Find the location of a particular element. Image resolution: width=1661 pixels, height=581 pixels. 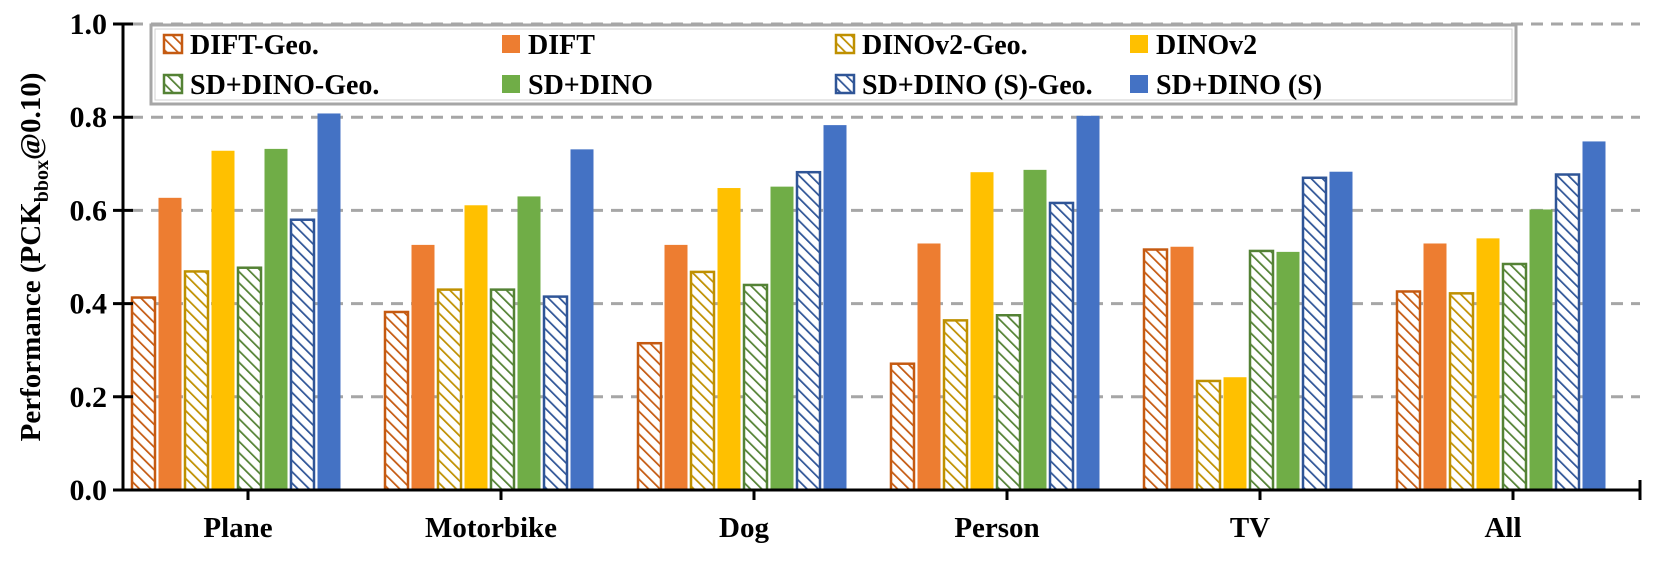

y-axis-label-main: Performance (PCK is located at coordinates (31, 322).